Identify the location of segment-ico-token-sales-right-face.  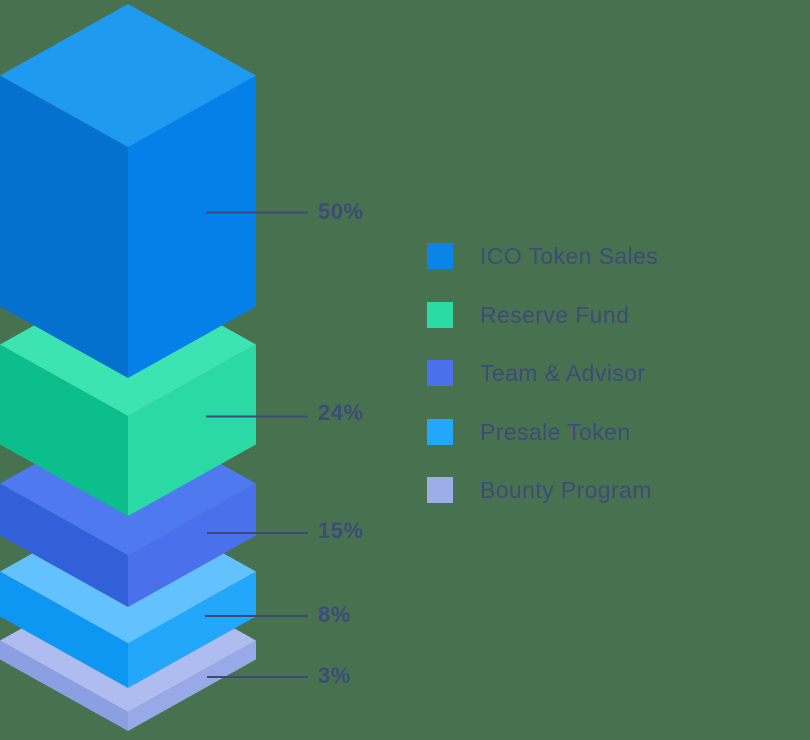
(192, 226).